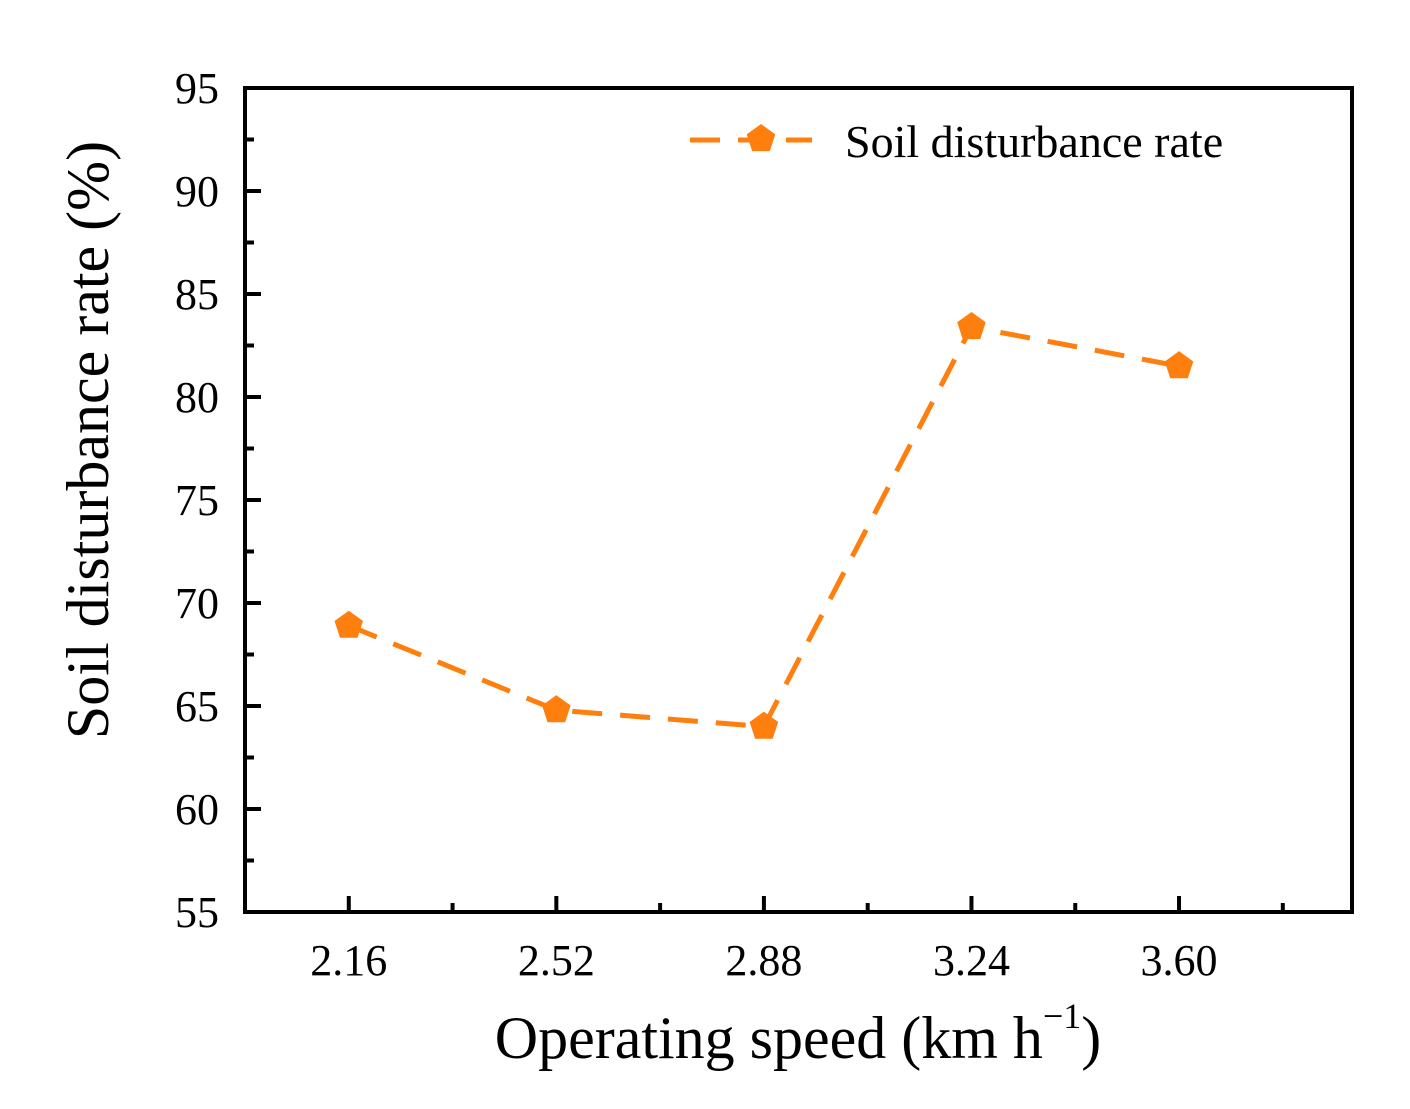 Image resolution: width=1410 pixels, height=1109 pixels. Describe the element at coordinates (769, 1038) in the screenshot. I see `x-axis-title-main: Operating speed (km h` at that location.